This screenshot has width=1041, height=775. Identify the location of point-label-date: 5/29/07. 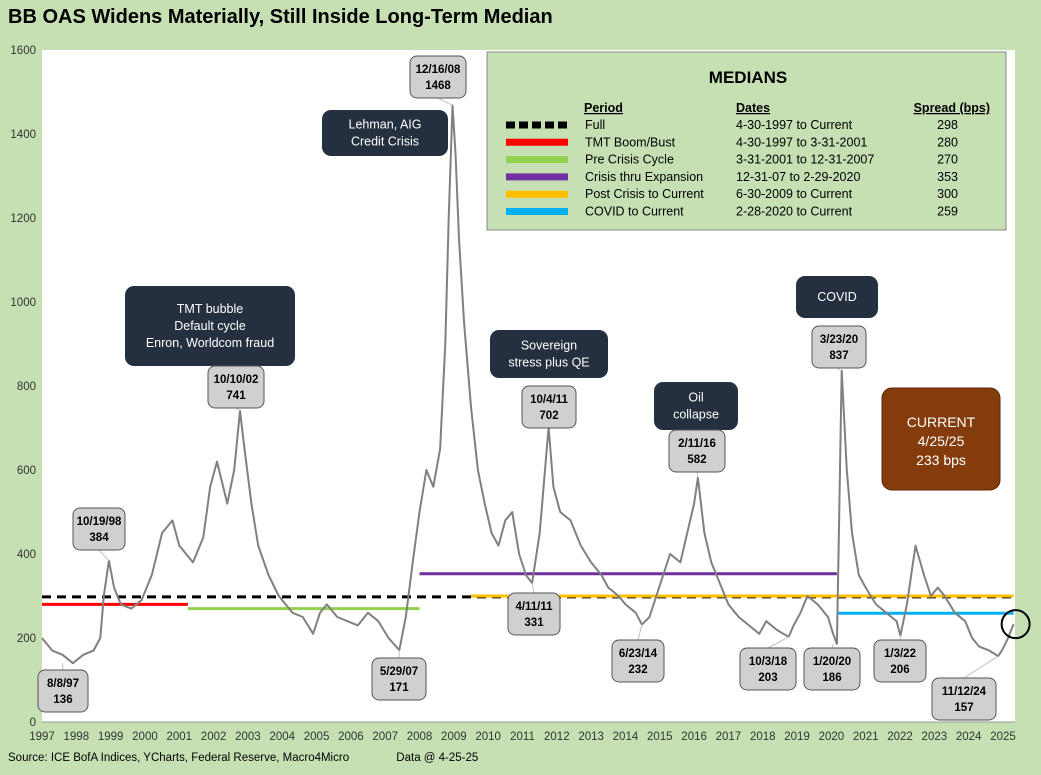
(399, 672).